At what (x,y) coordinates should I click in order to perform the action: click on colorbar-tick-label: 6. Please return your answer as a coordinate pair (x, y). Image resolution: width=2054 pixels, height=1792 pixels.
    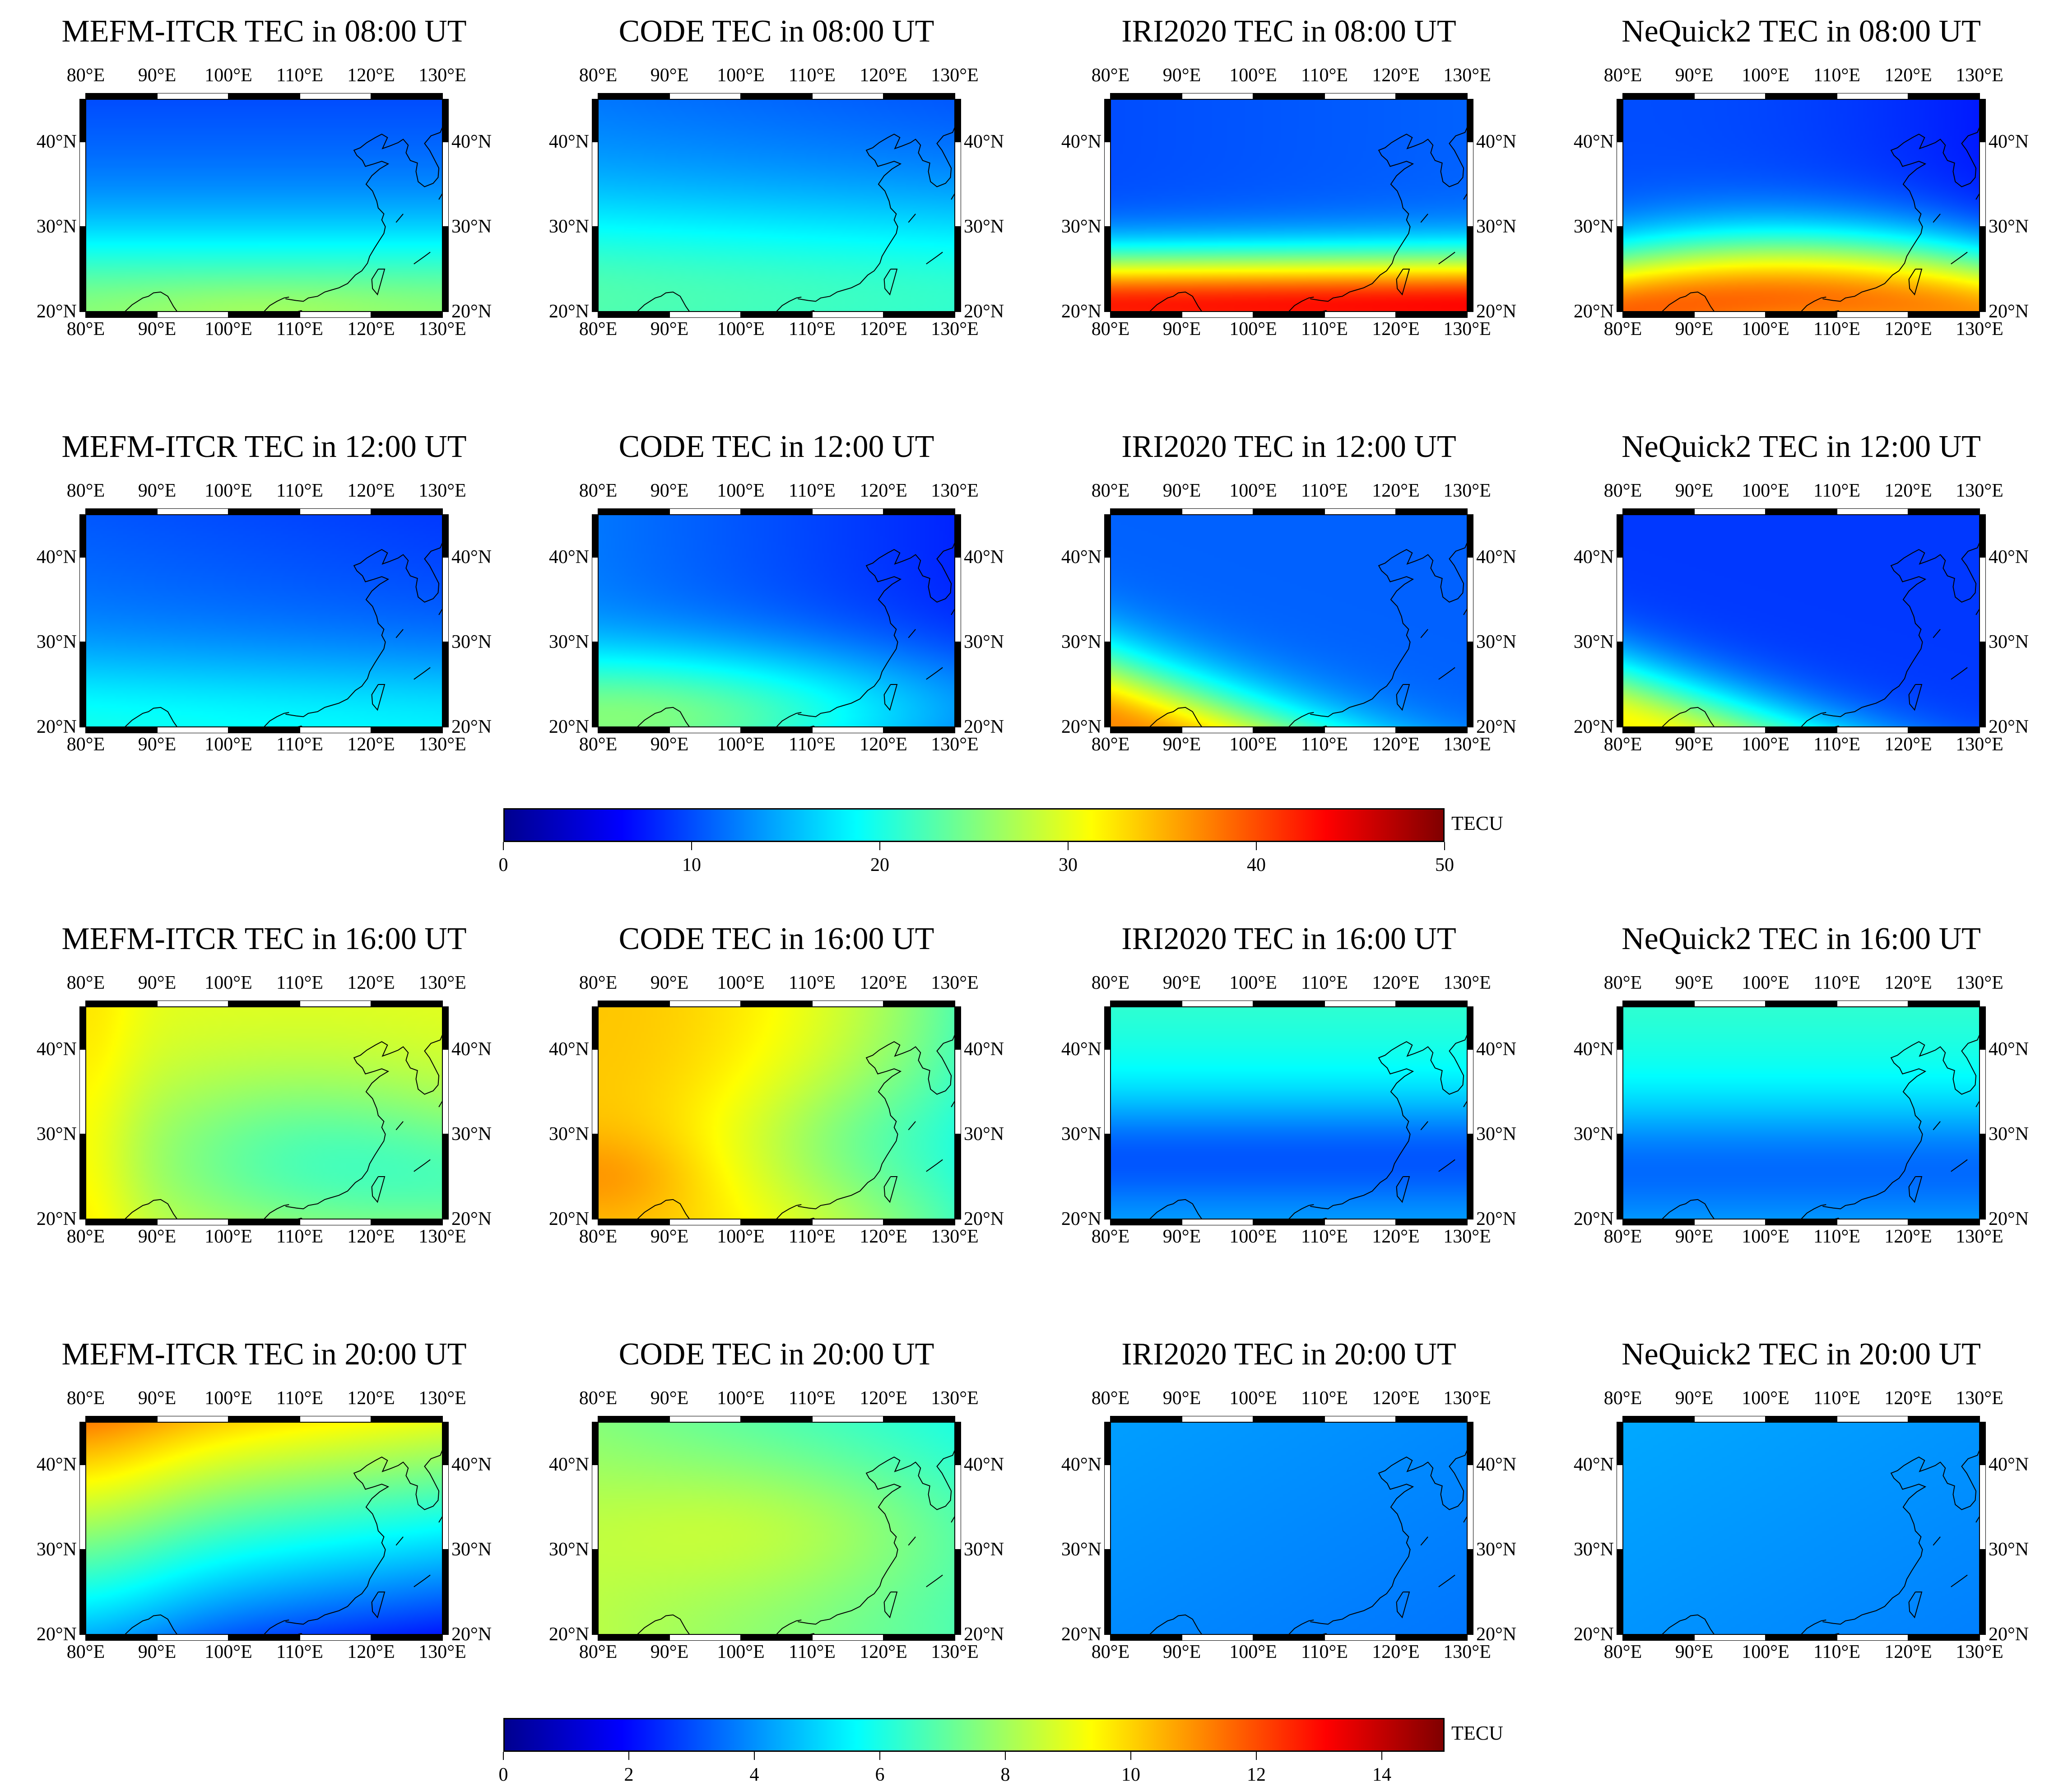
    Looking at the image, I should click on (880, 1774).